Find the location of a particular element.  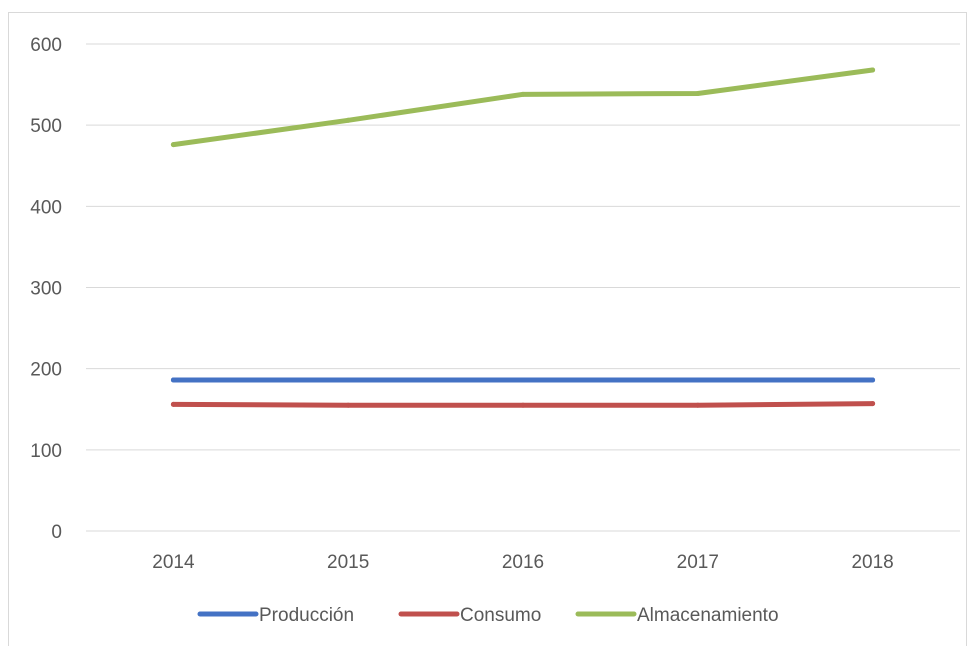

y-tick-label: 0 is located at coordinates (56, 532).